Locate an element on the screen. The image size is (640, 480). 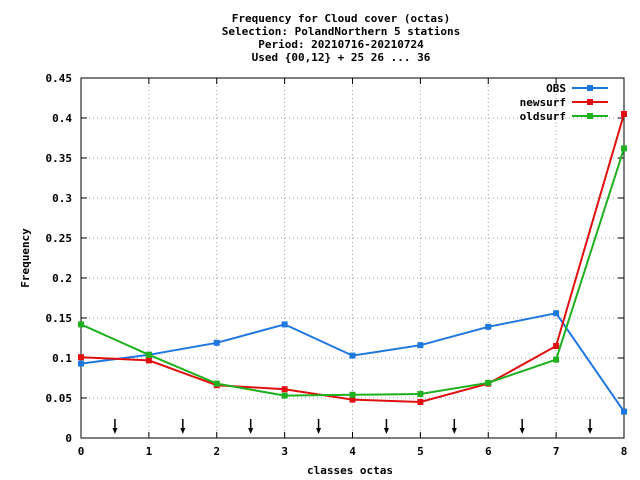
title-line-1: Frequency for Cloud cover (octas) is located at coordinates (341, 18).